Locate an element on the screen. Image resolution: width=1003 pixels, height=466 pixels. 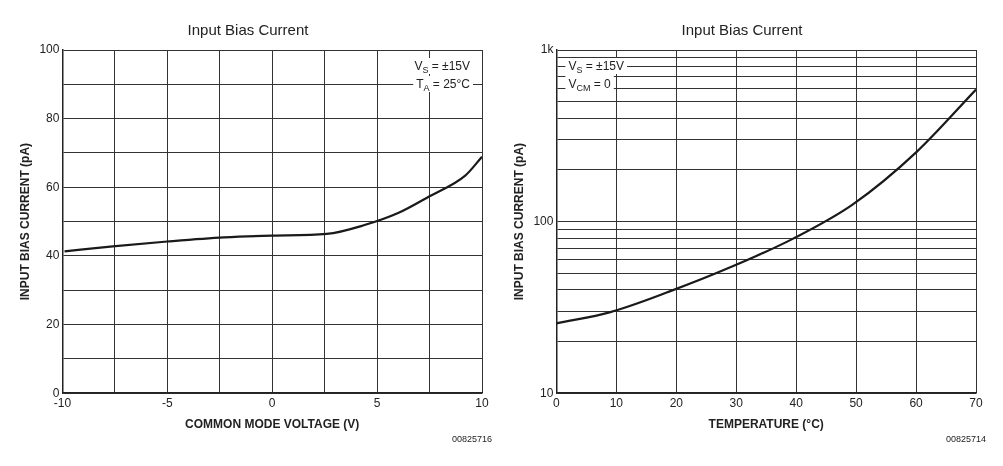
x-tick-label: 0 is located at coordinates (272, 402).